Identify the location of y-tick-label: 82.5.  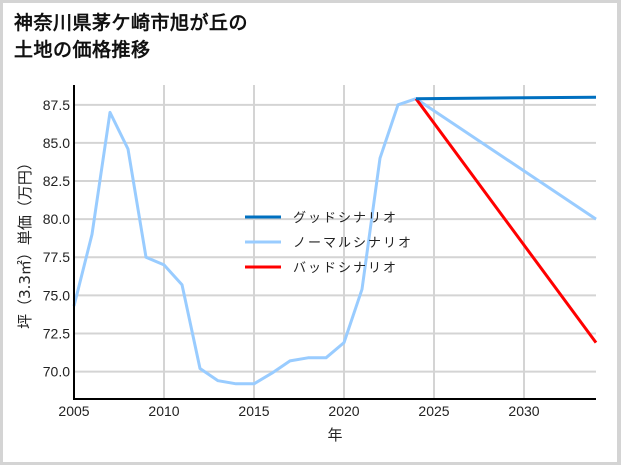
(56, 181).